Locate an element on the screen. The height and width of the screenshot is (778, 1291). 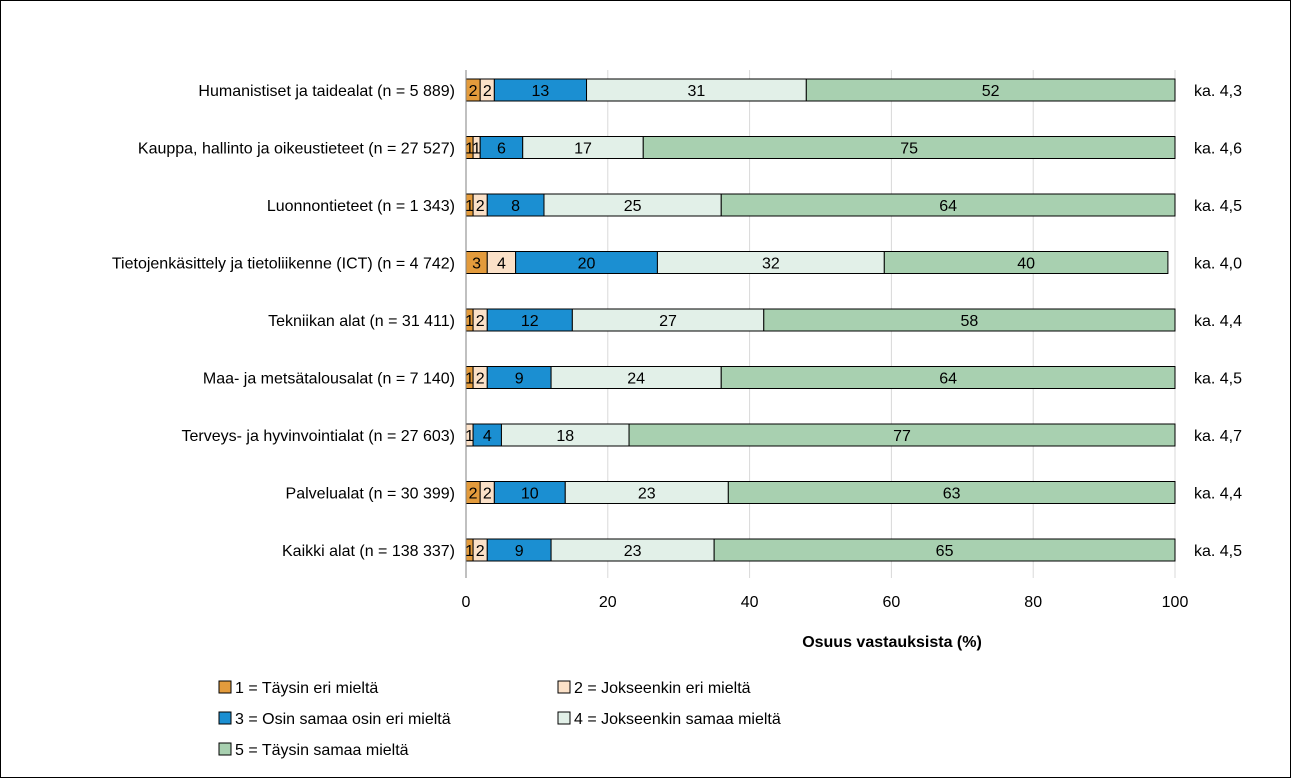
segment-value-label: 77 is located at coordinates (902, 436).